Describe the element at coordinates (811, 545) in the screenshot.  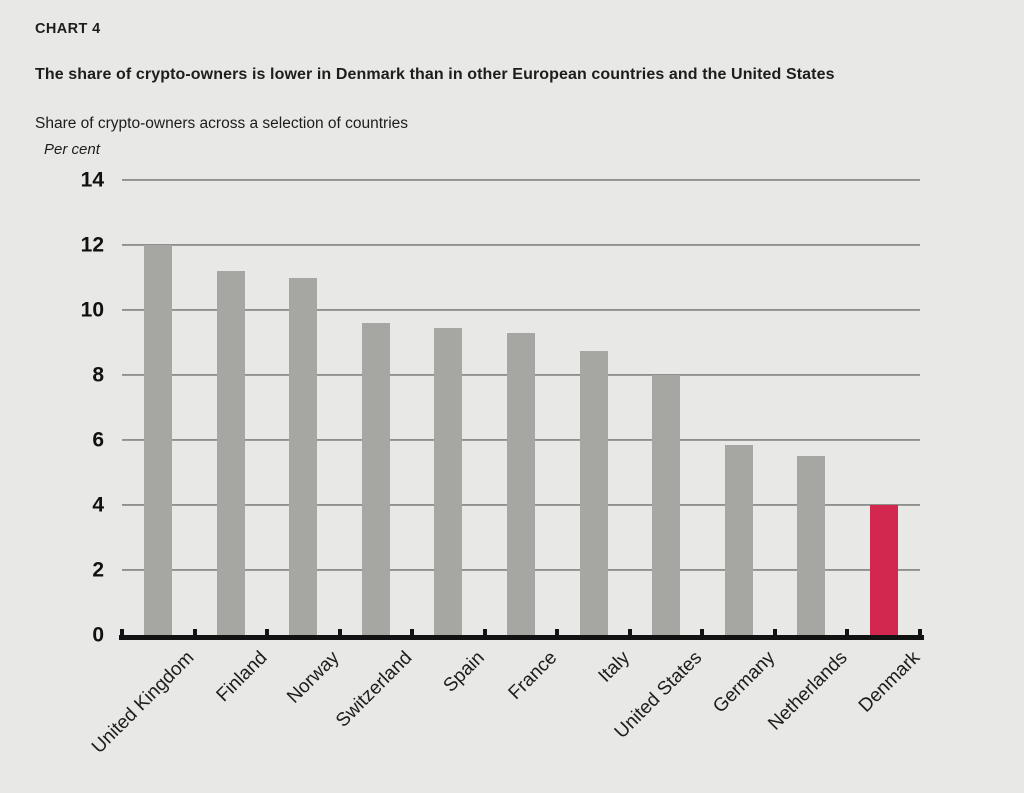
I see `bar-netherlands` at that location.